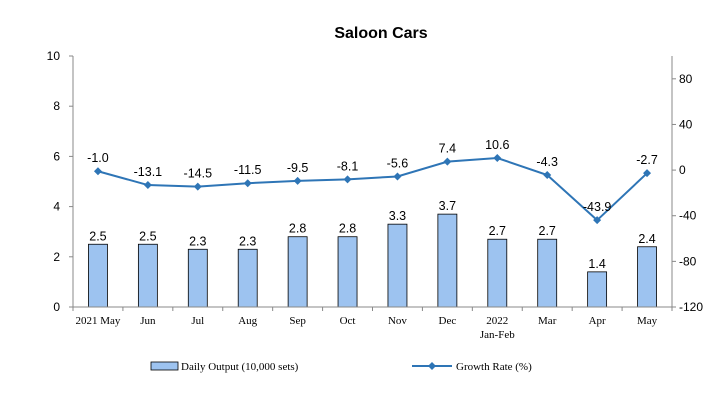  What do you see at coordinates (56, 257) in the screenshot?
I see `y-left-tick-1: 2` at bounding box center [56, 257].